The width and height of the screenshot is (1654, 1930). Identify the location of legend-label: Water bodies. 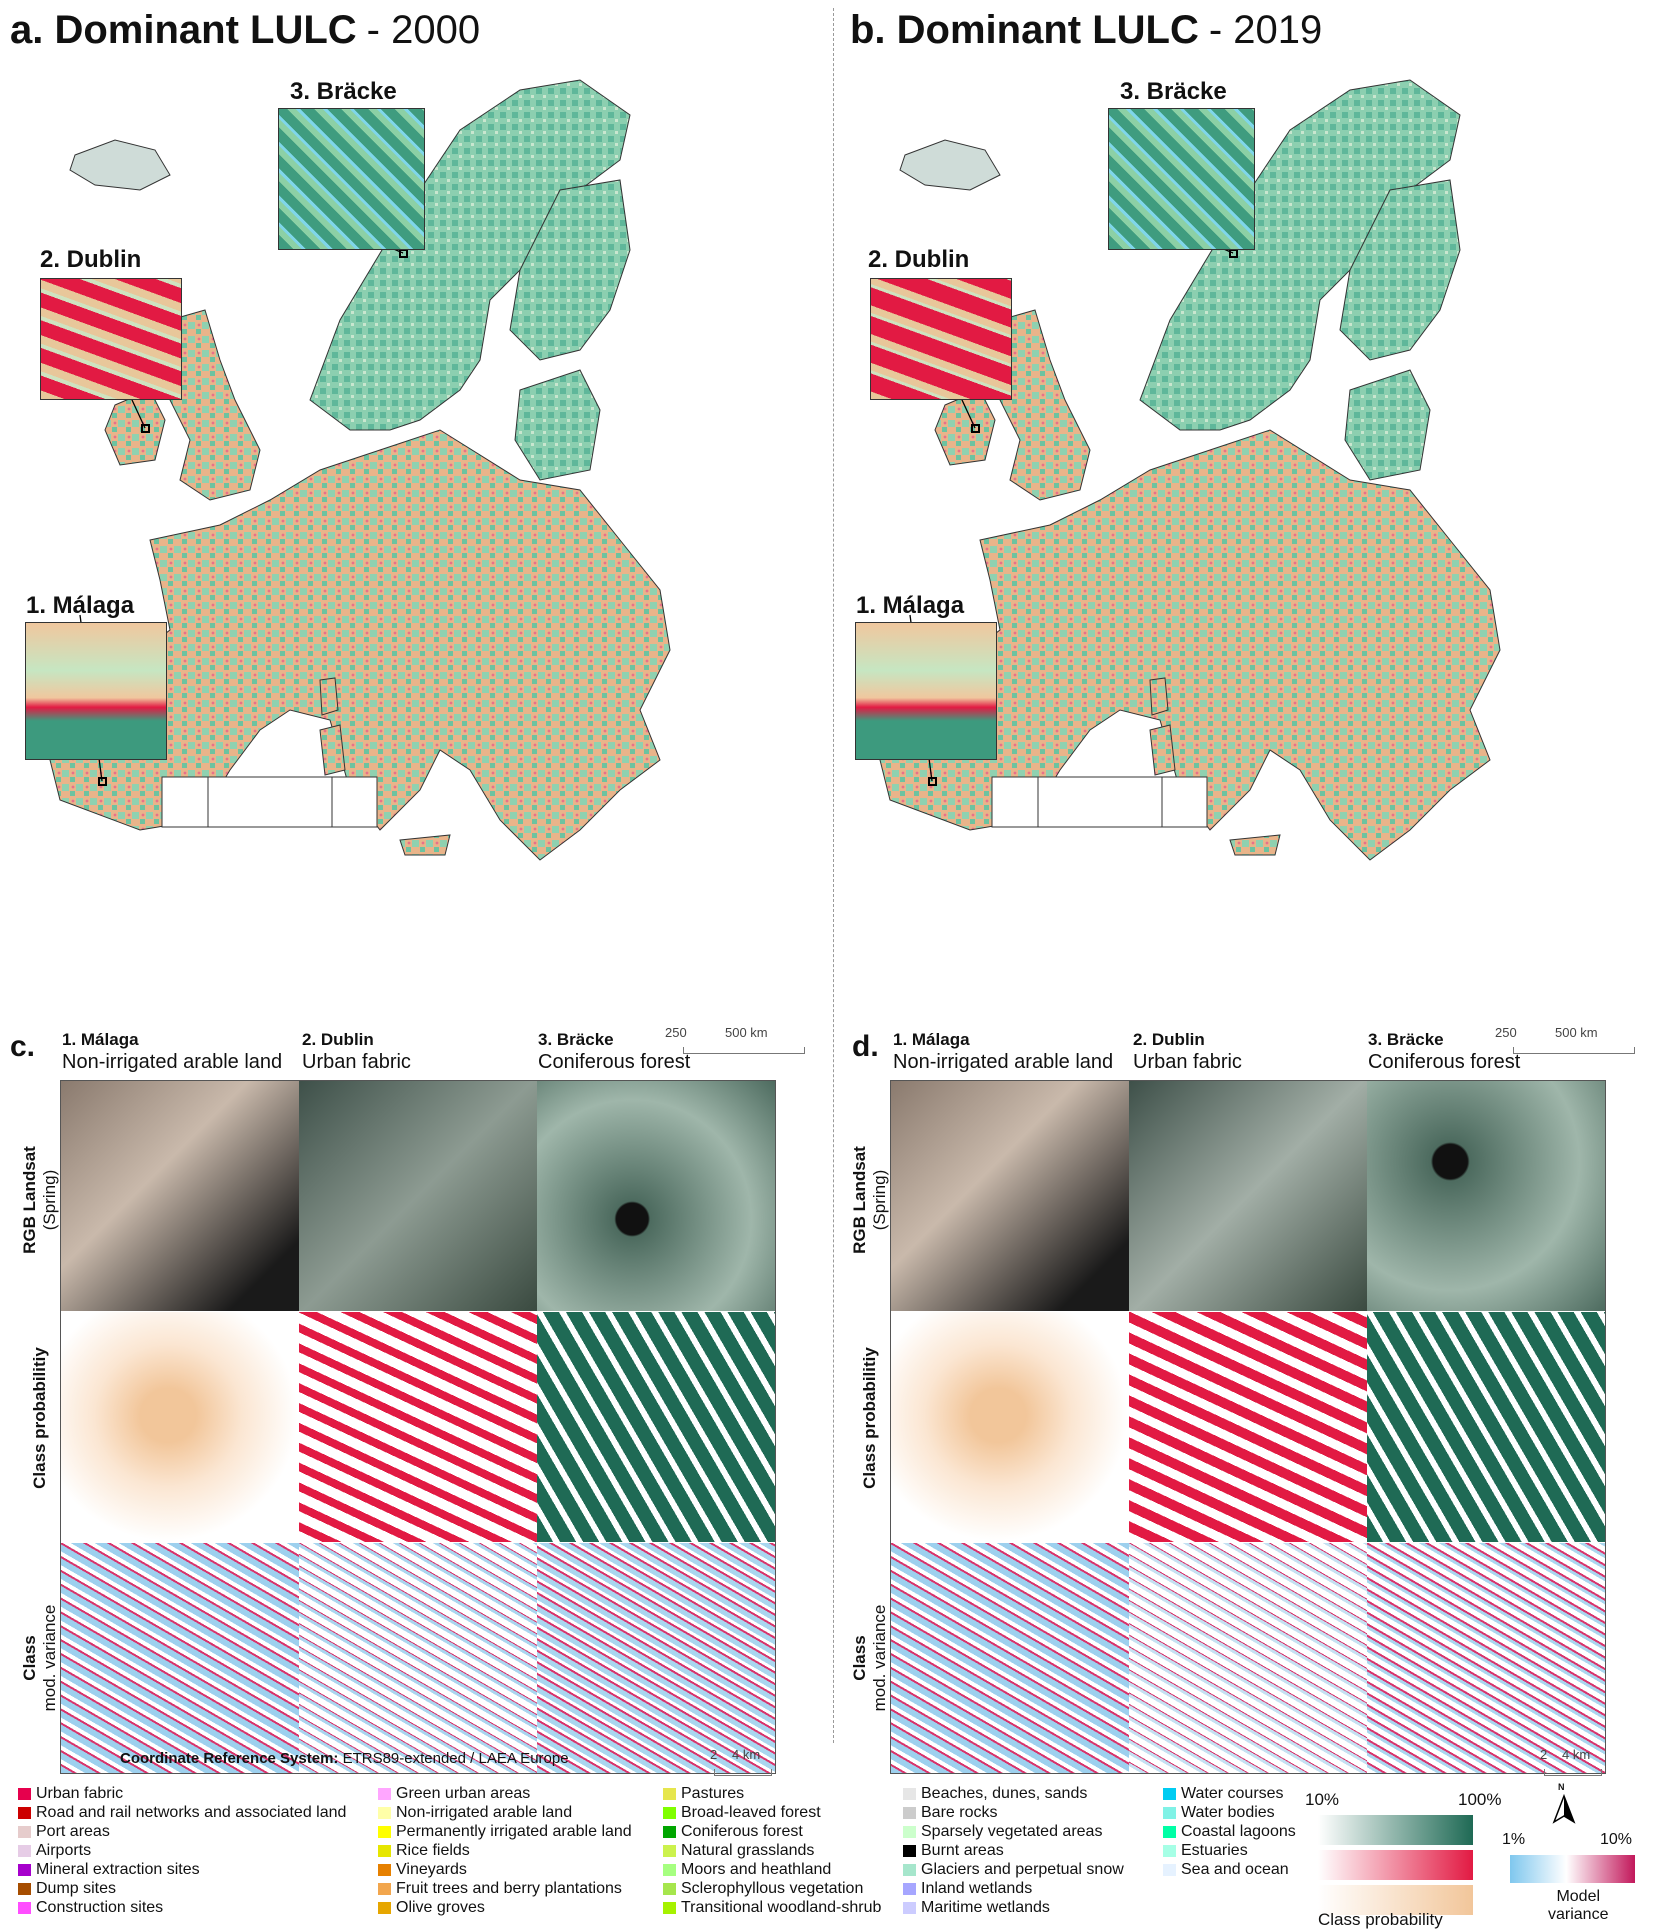
(1228, 1812).